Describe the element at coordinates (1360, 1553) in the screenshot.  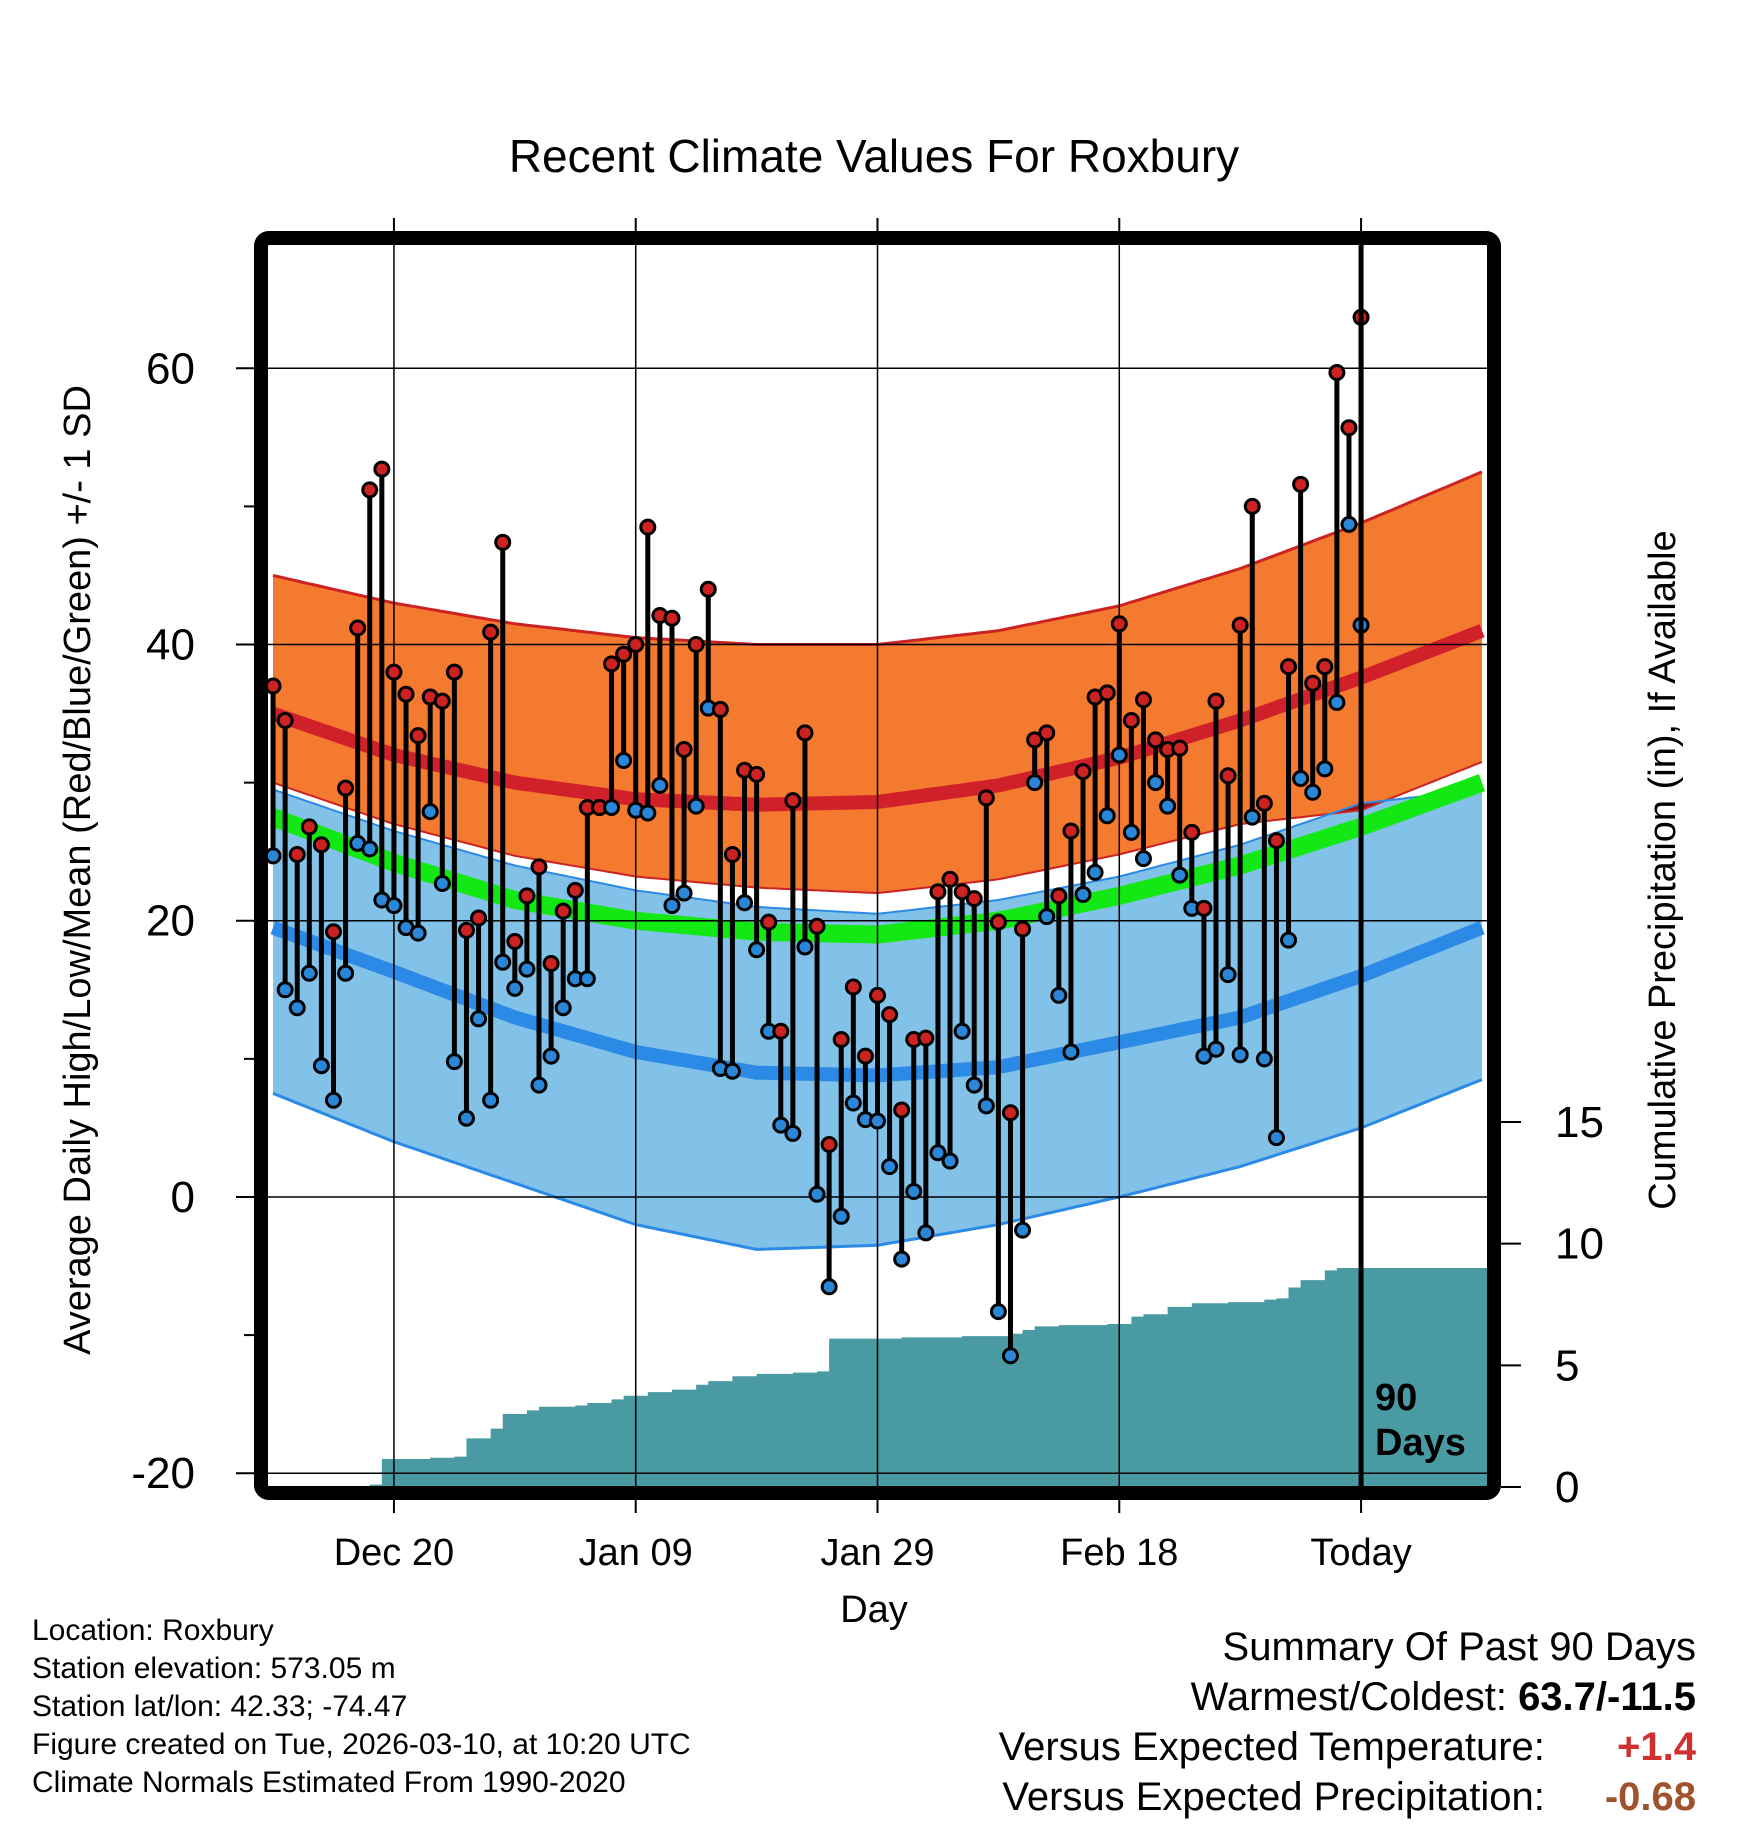
I see `x-tick-label: Today` at that location.